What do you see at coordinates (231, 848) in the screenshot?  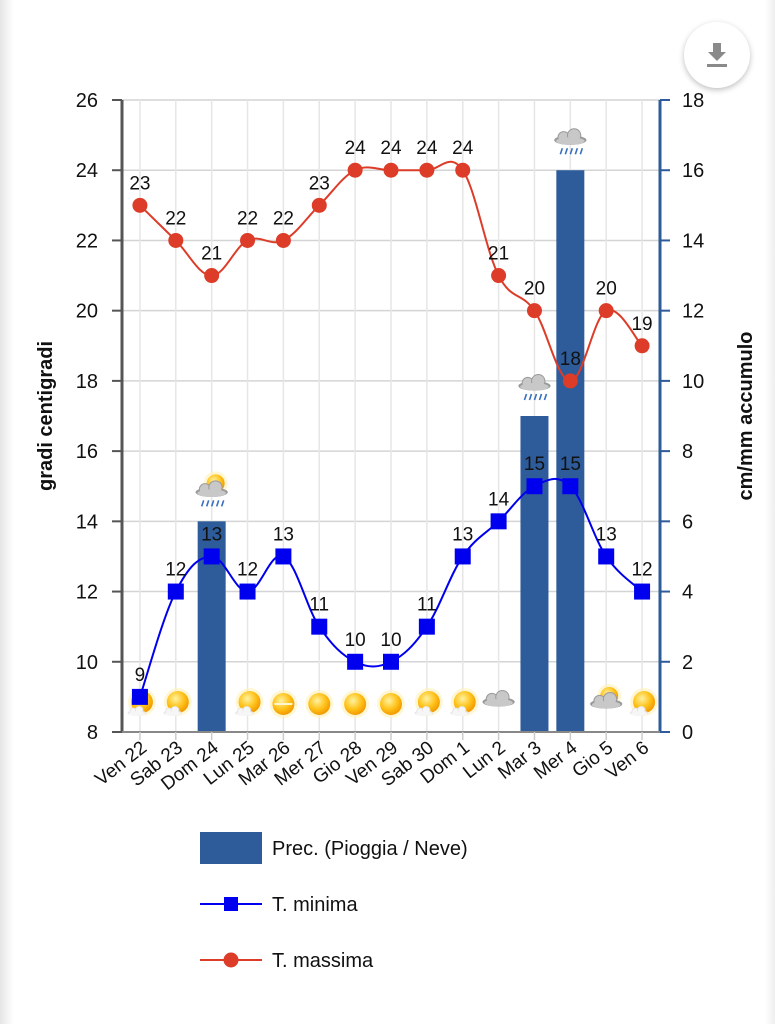 I see `legend-swatch-bar` at bounding box center [231, 848].